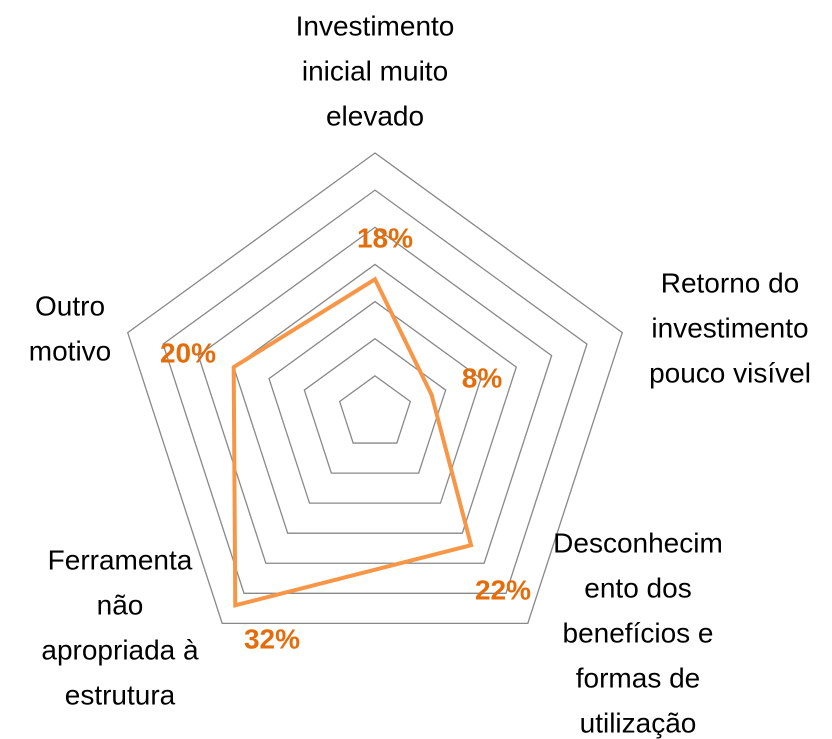 This screenshot has width=832, height=739. I want to click on value-label: 20%, so click(188, 352).